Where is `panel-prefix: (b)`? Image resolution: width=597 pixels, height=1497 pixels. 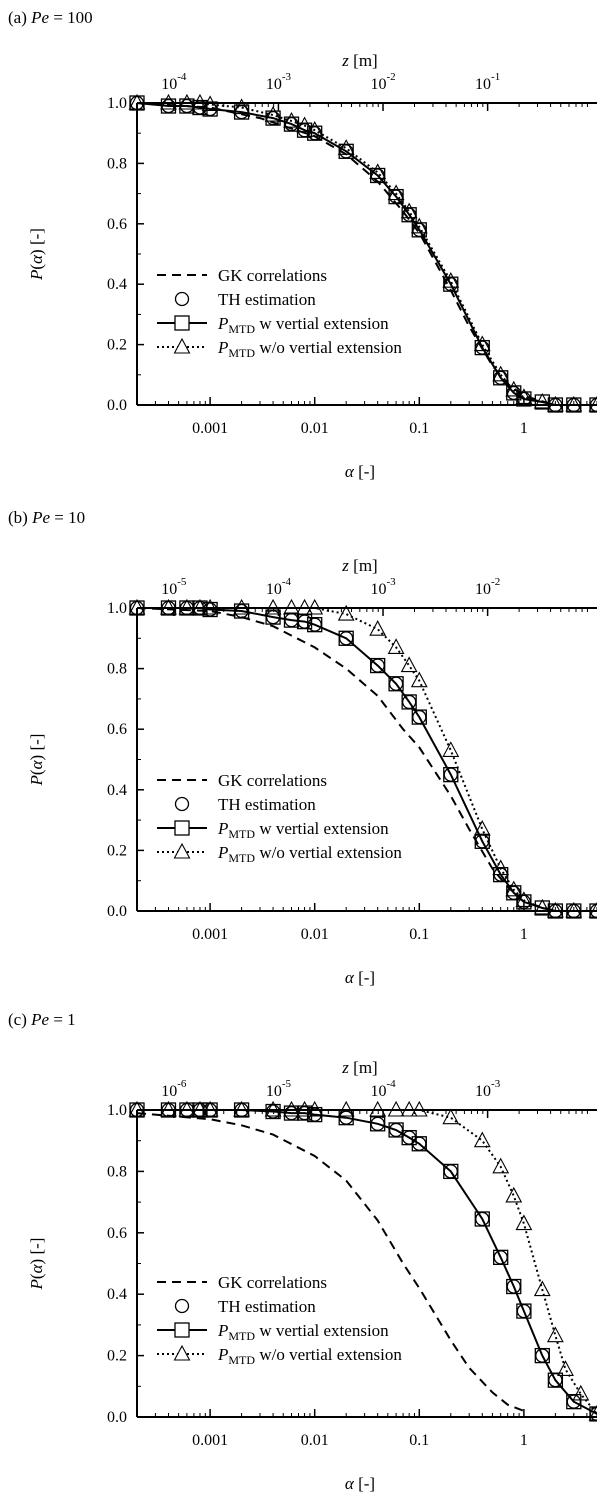 panel-prefix: (b) is located at coordinates (20, 517).